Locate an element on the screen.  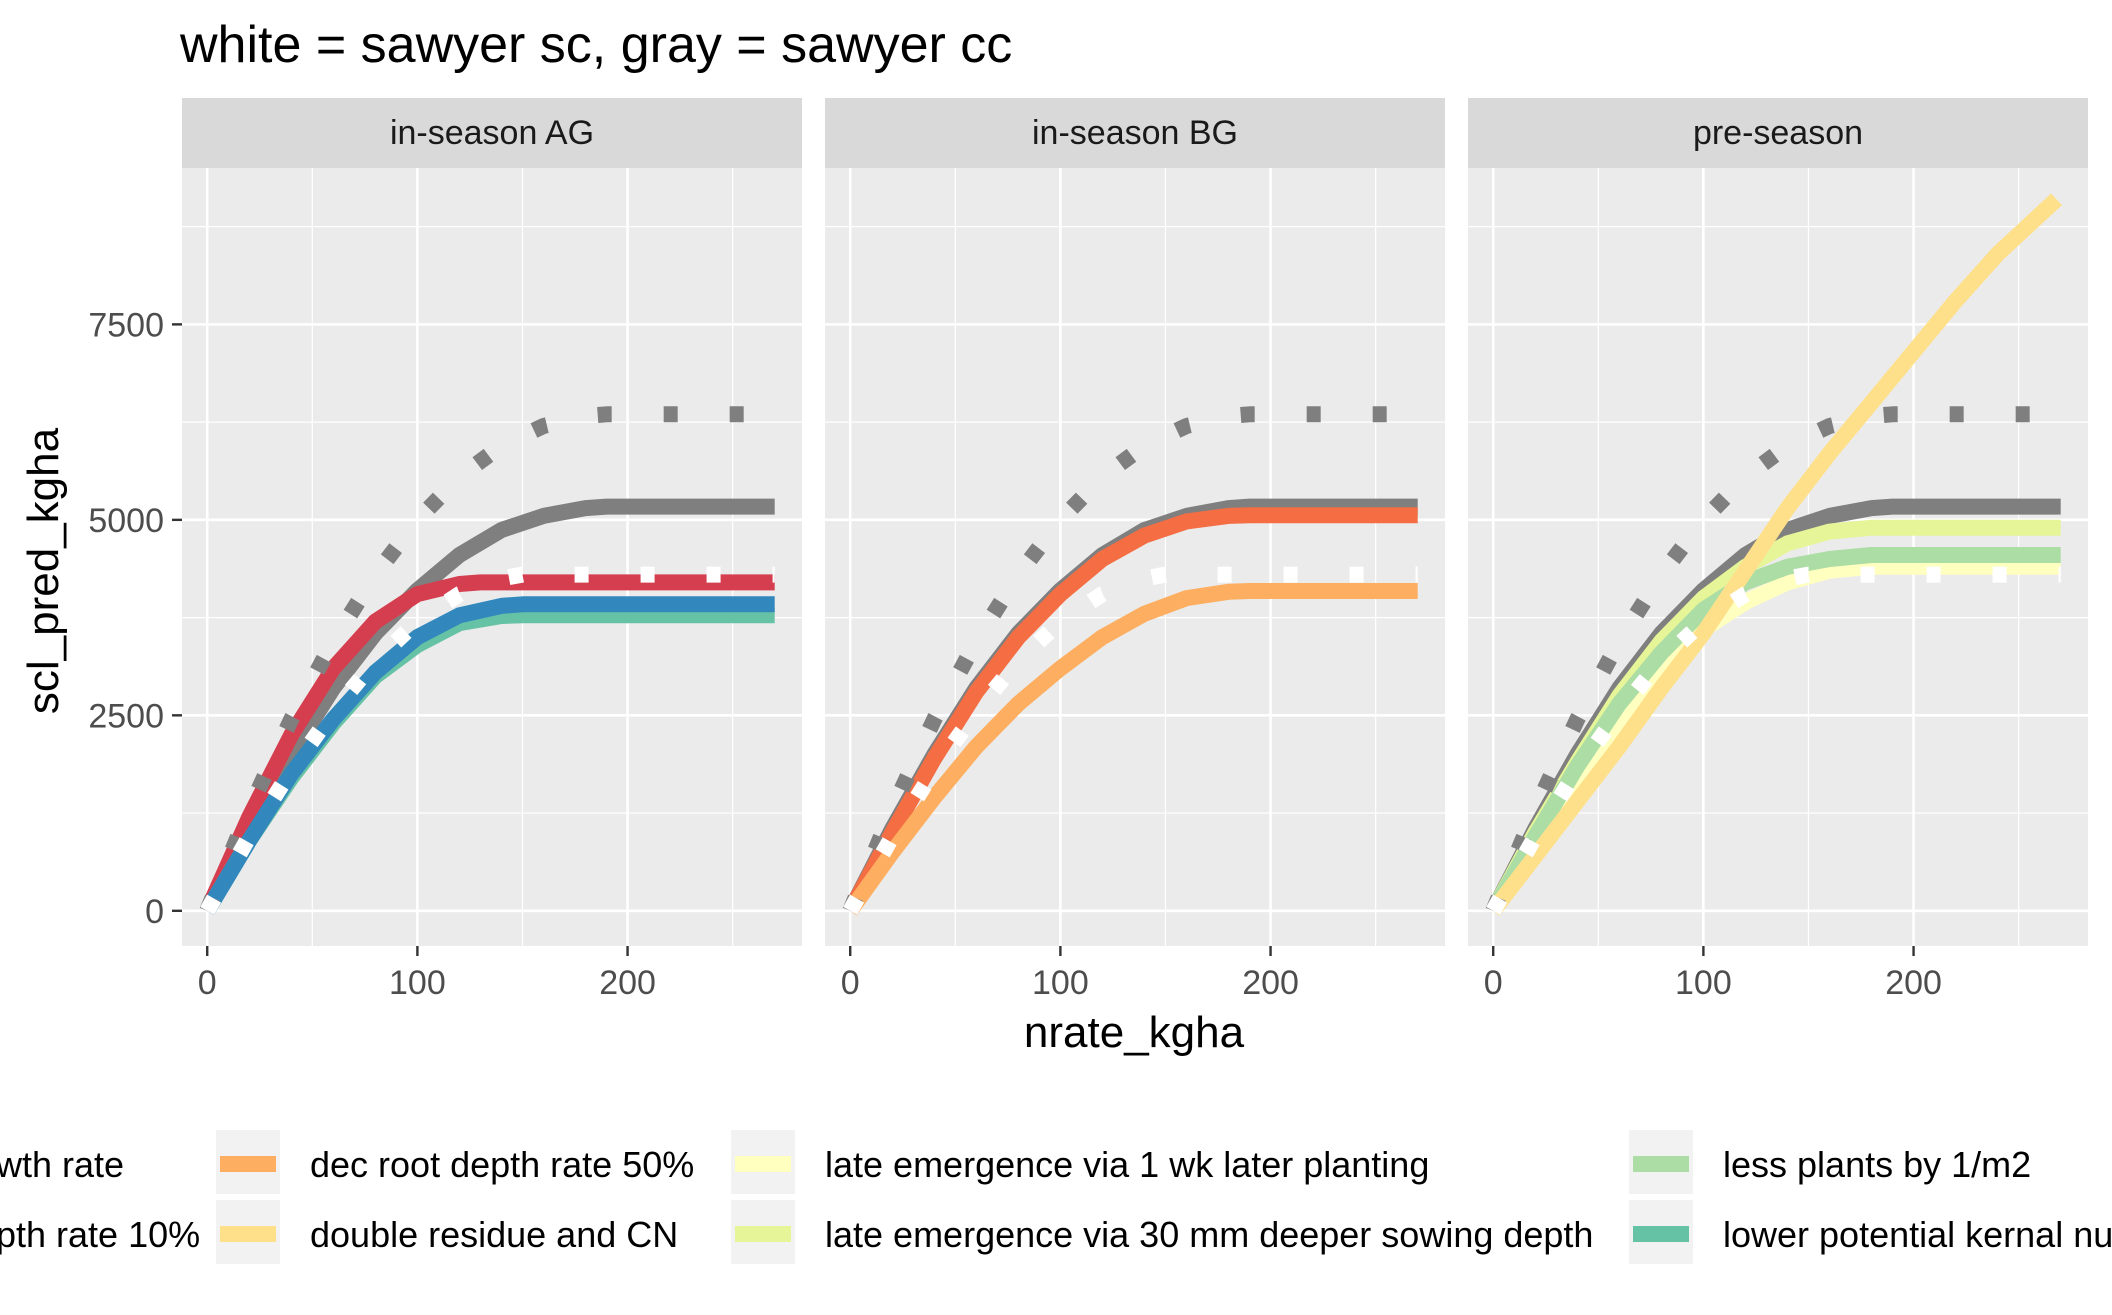
facet-strip-label: in-season BG is located at coordinates (1135, 133).